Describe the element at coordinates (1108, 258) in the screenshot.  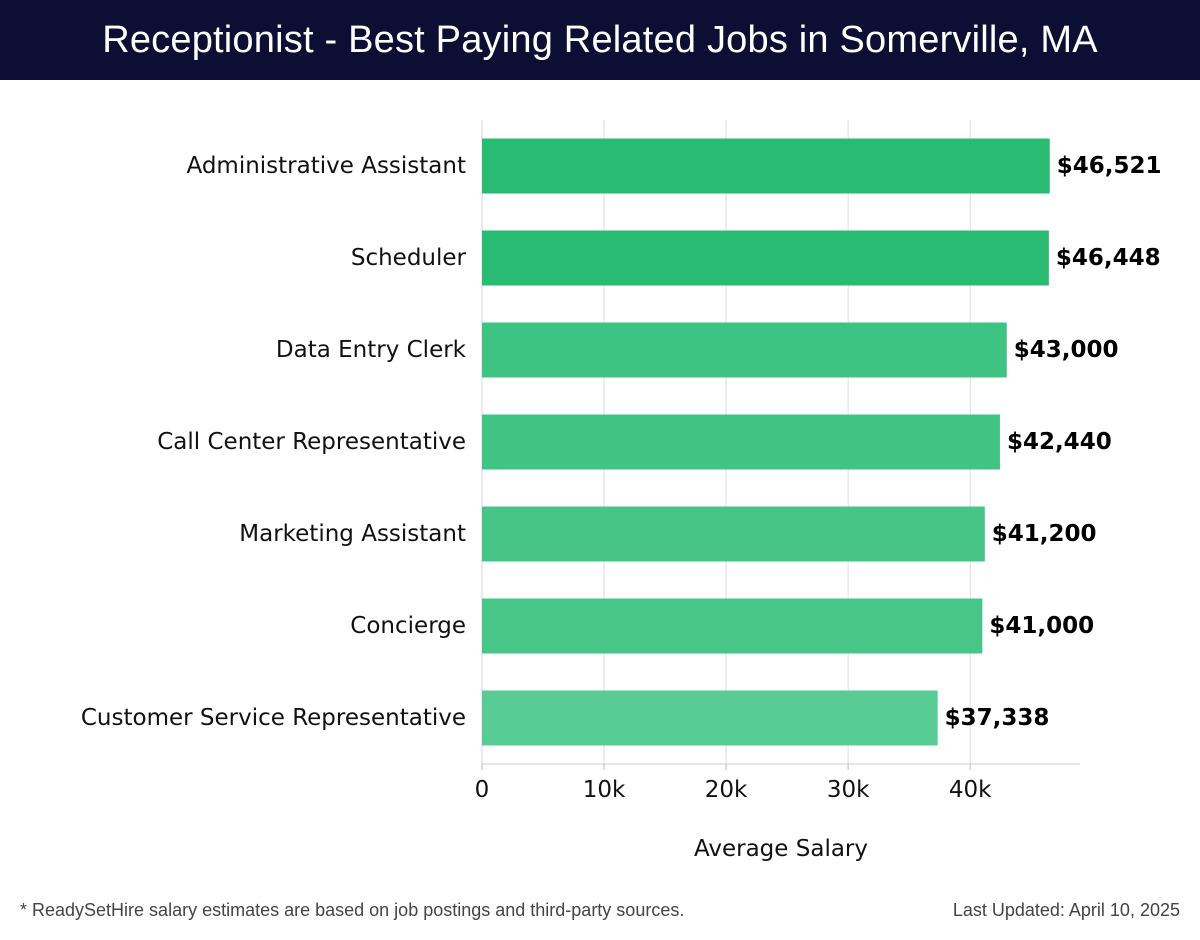
I see `value-label: $46,448` at that location.